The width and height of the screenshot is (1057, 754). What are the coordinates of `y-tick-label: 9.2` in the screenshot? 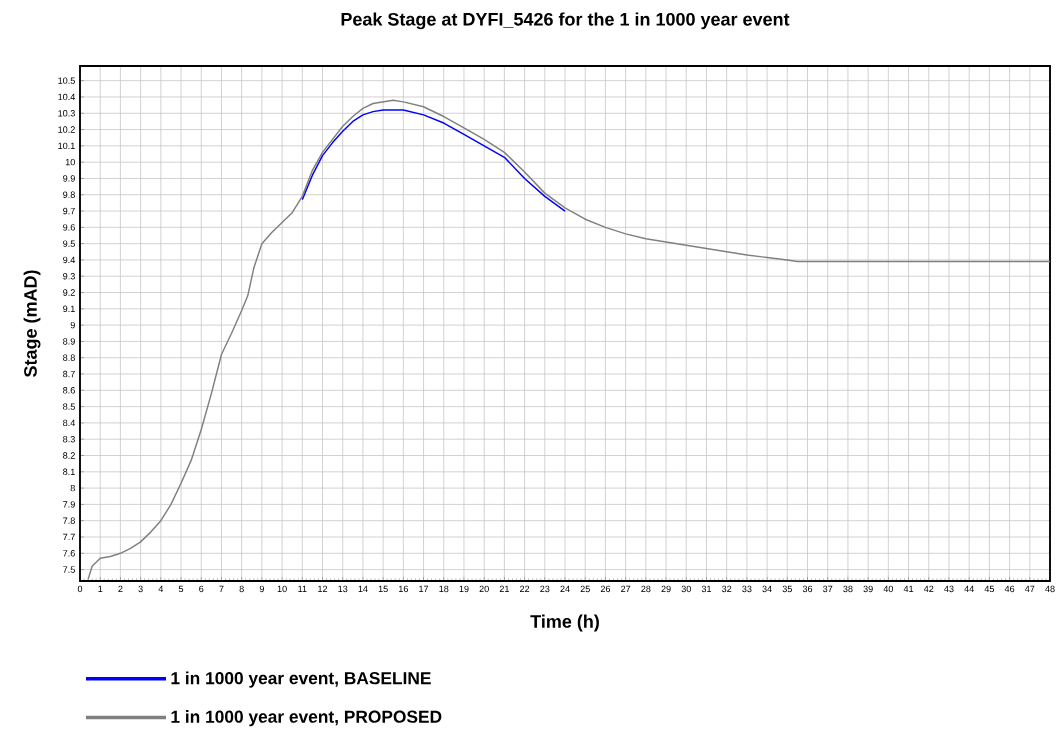 It's located at (69, 292).